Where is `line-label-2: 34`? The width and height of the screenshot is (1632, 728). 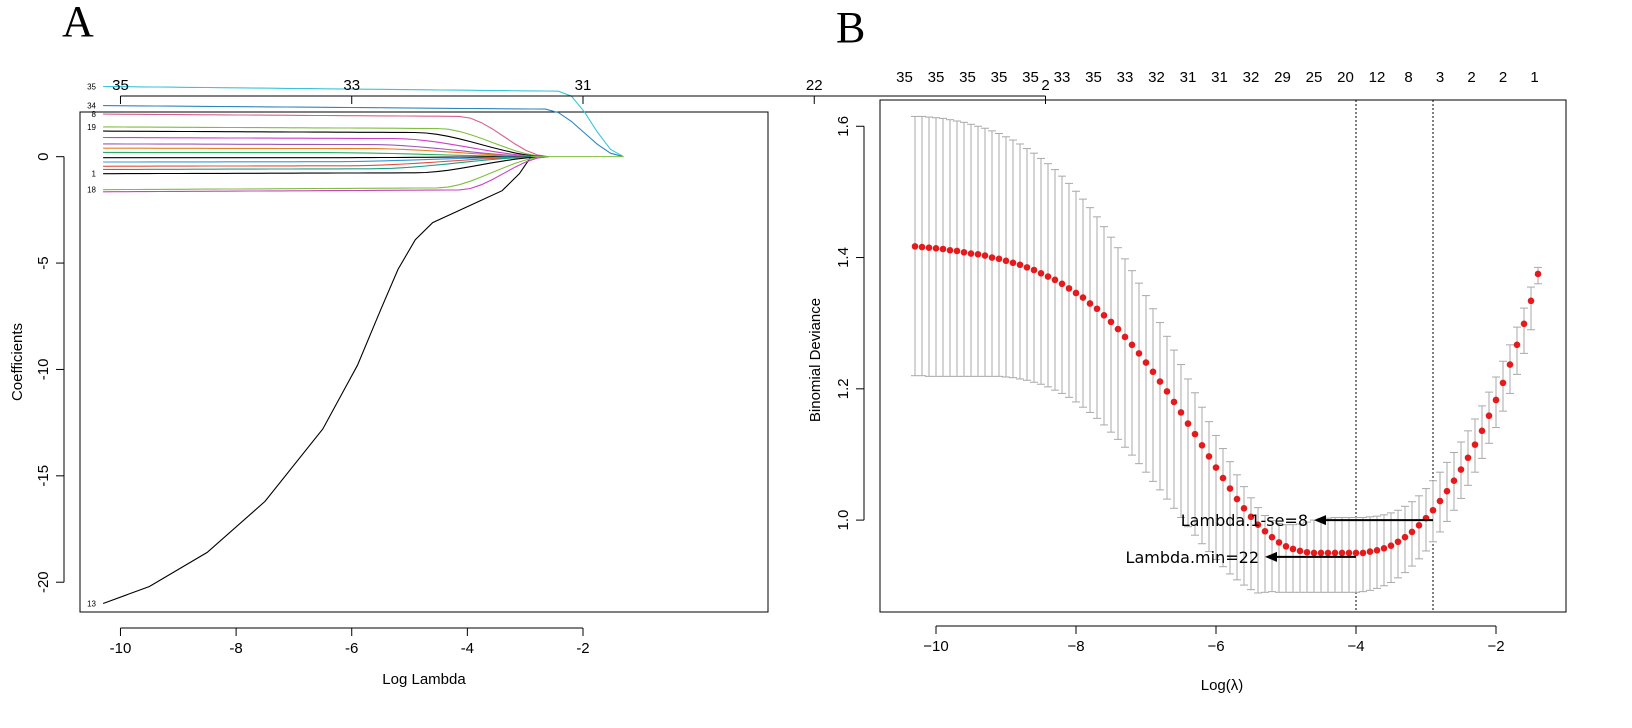
line-label-2: 34 is located at coordinates (91, 106).